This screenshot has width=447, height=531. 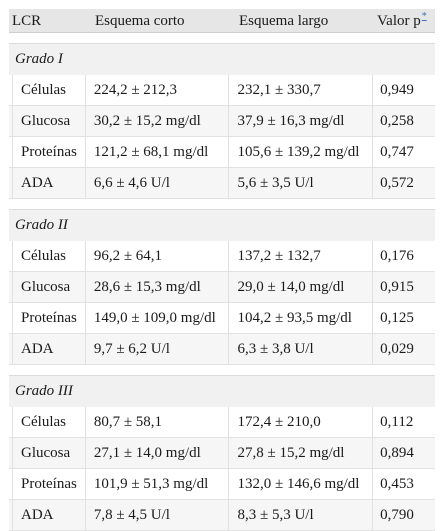 What do you see at coordinates (399, 21) in the screenshot?
I see `header-valor-p-label: Valor p` at bounding box center [399, 21].